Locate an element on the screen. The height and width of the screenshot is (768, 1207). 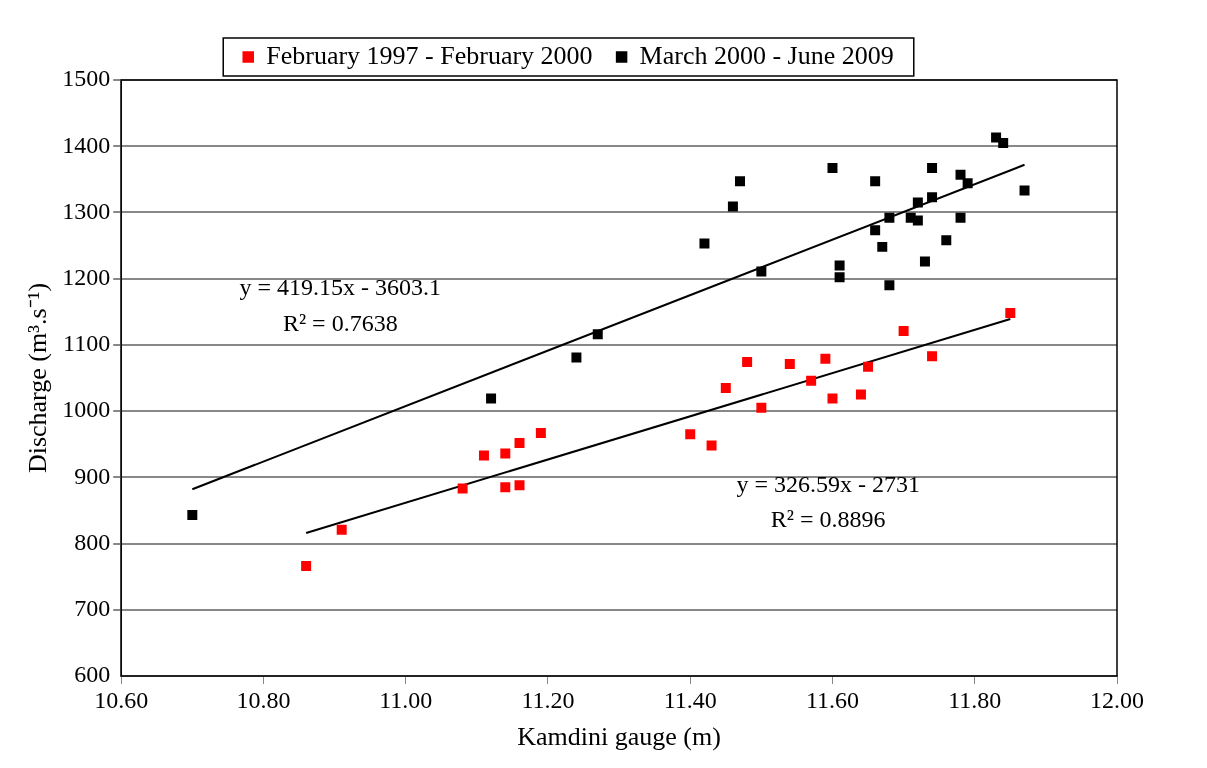
x-tick-label: 11.40 is located at coordinates (690, 699).